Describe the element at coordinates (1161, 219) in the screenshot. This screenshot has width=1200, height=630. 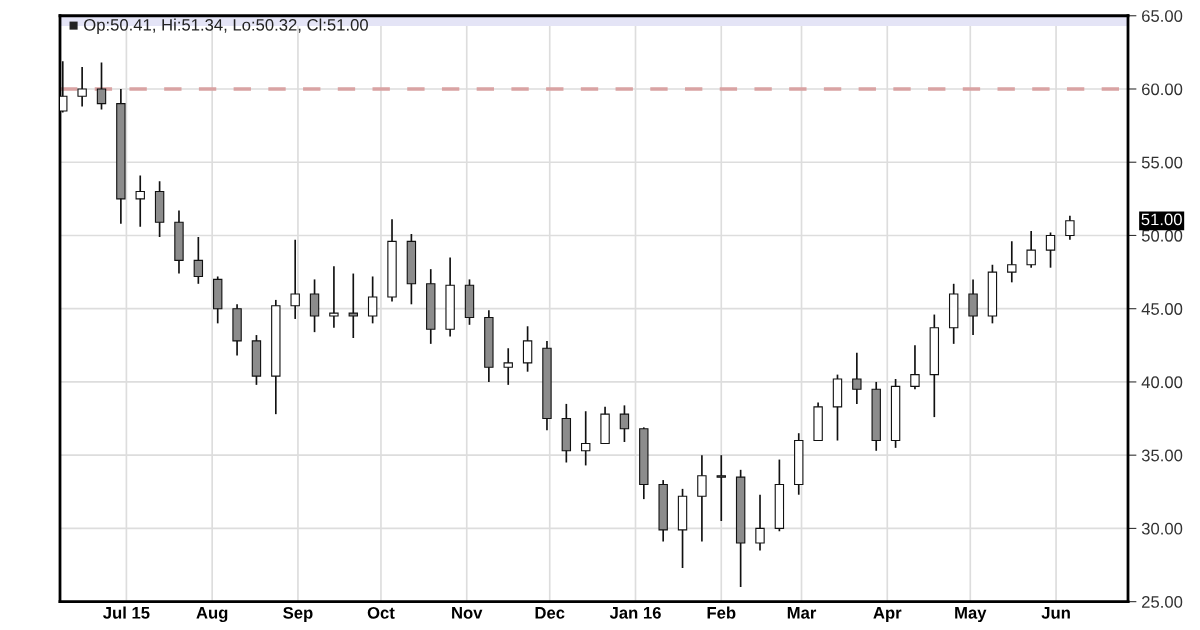
I see `text: 51.00` at that location.